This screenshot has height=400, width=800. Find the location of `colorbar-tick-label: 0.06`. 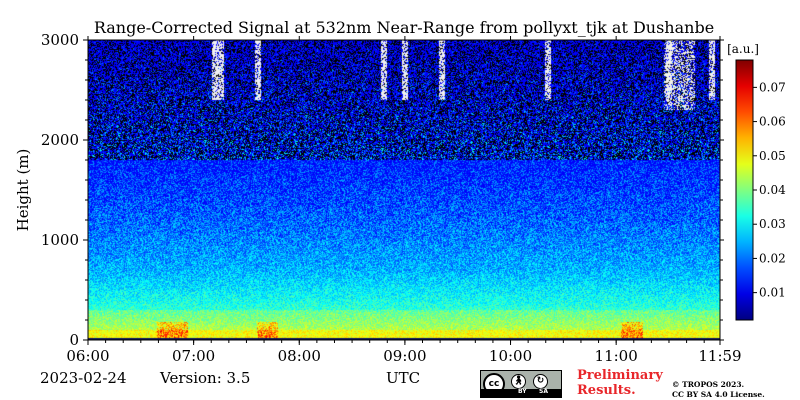

colorbar-tick-label: 0.06 is located at coordinates (772, 122).